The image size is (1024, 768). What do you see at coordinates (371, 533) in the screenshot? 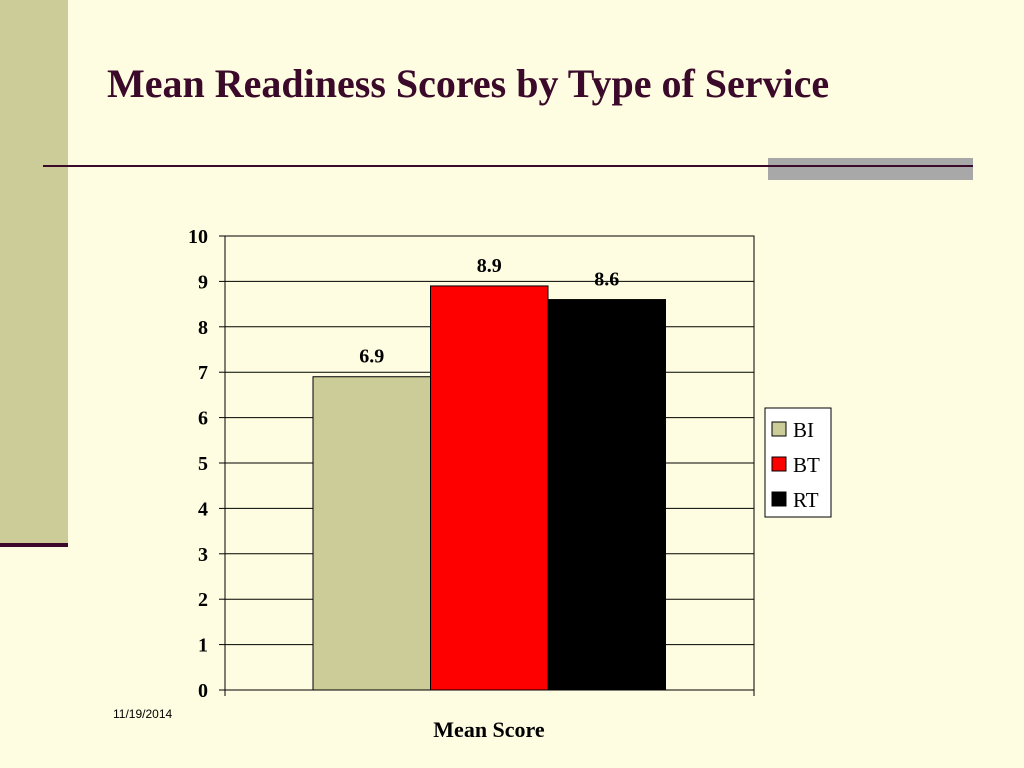
I see `bar-bi` at bounding box center [371, 533].